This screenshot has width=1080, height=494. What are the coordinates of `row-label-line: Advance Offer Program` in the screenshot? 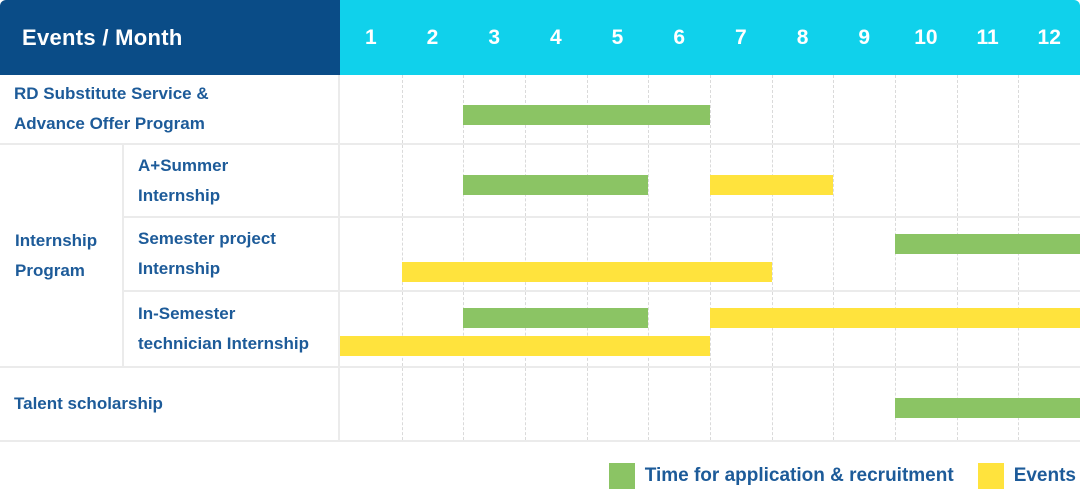 It's located at (109, 123).